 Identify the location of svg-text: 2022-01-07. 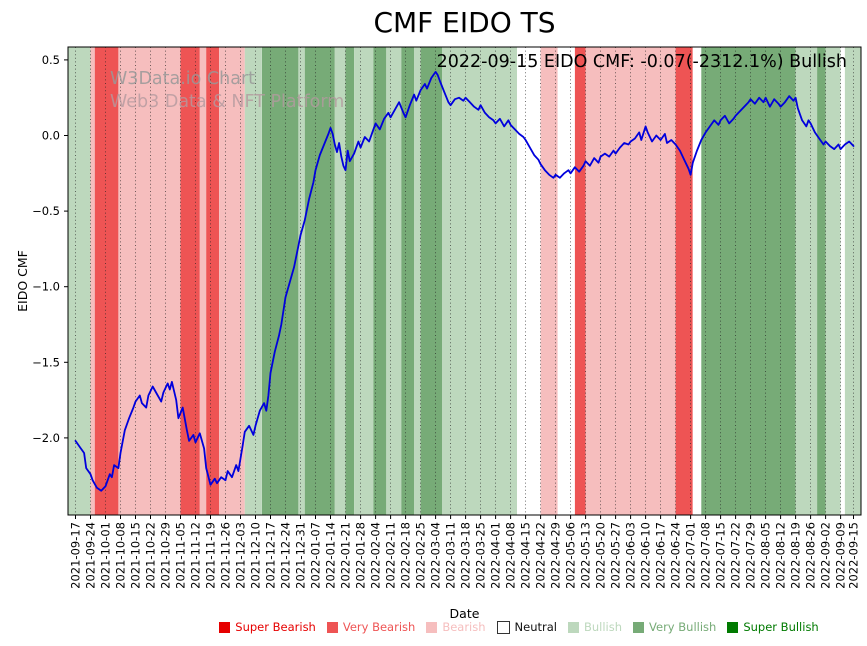
(315, 555).